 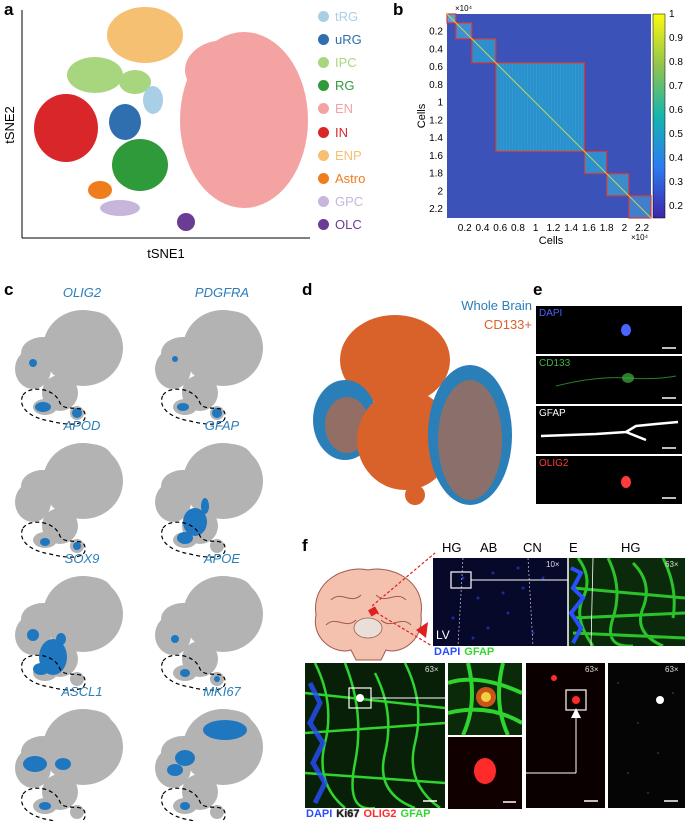 What do you see at coordinates (436, 49) in the screenshot?
I see `heatmap-ytick: 0.4` at bounding box center [436, 49].